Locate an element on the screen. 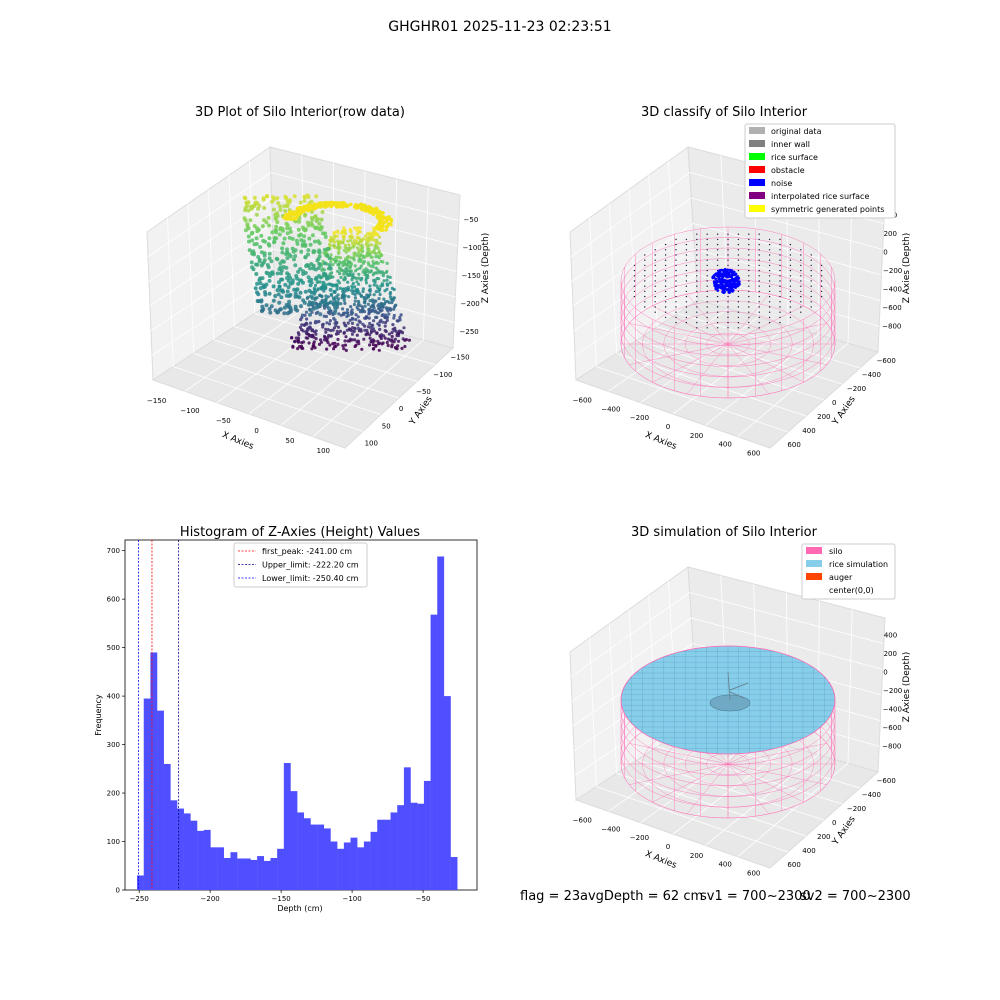 The image size is (1000, 1000). y-tick-label: 200 is located at coordinates (823, 837).